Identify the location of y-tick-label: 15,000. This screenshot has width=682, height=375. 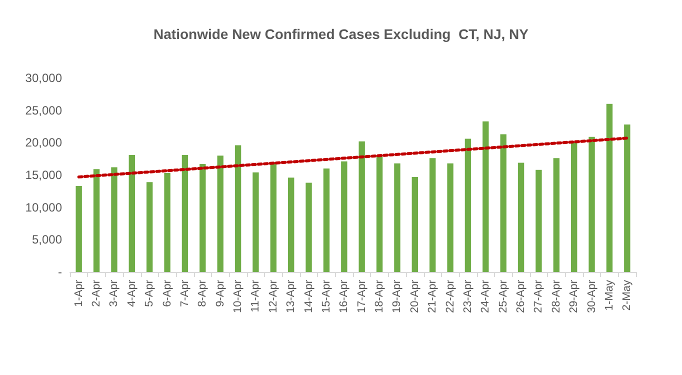
(43, 175).